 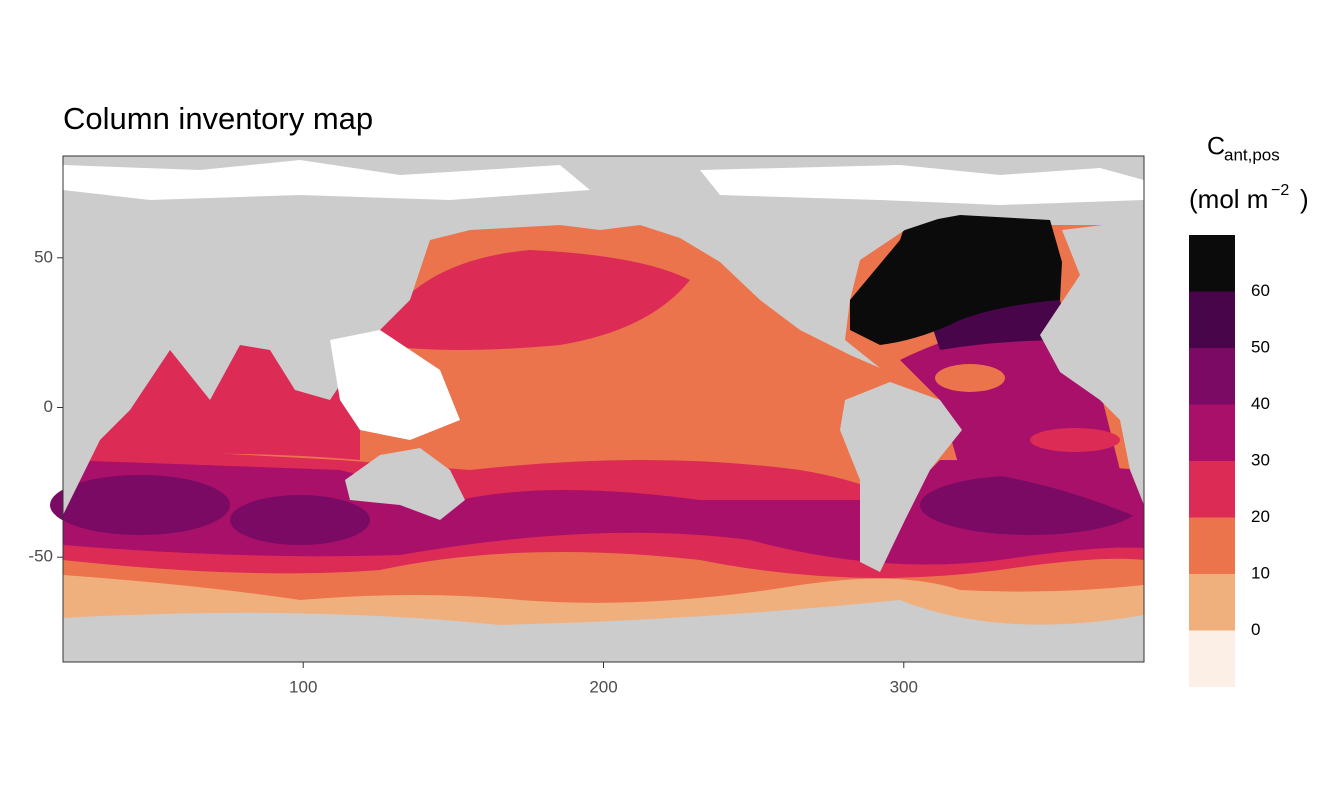 What do you see at coordinates (1260, 572) in the screenshot?
I see `legend-label: 10` at bounding box center [1260, 572].